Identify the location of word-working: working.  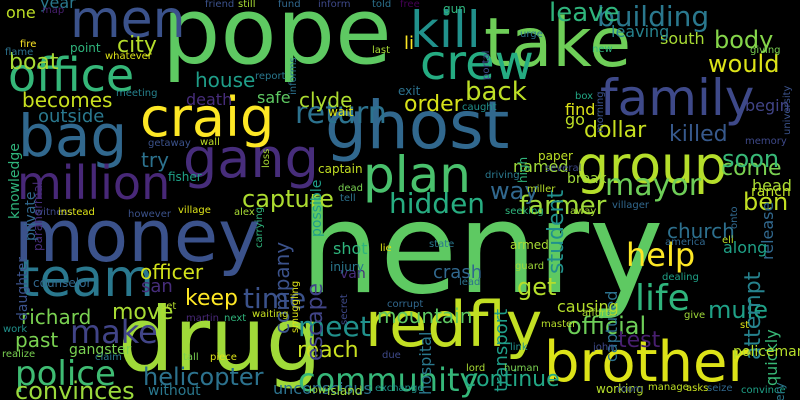
(620, 389).